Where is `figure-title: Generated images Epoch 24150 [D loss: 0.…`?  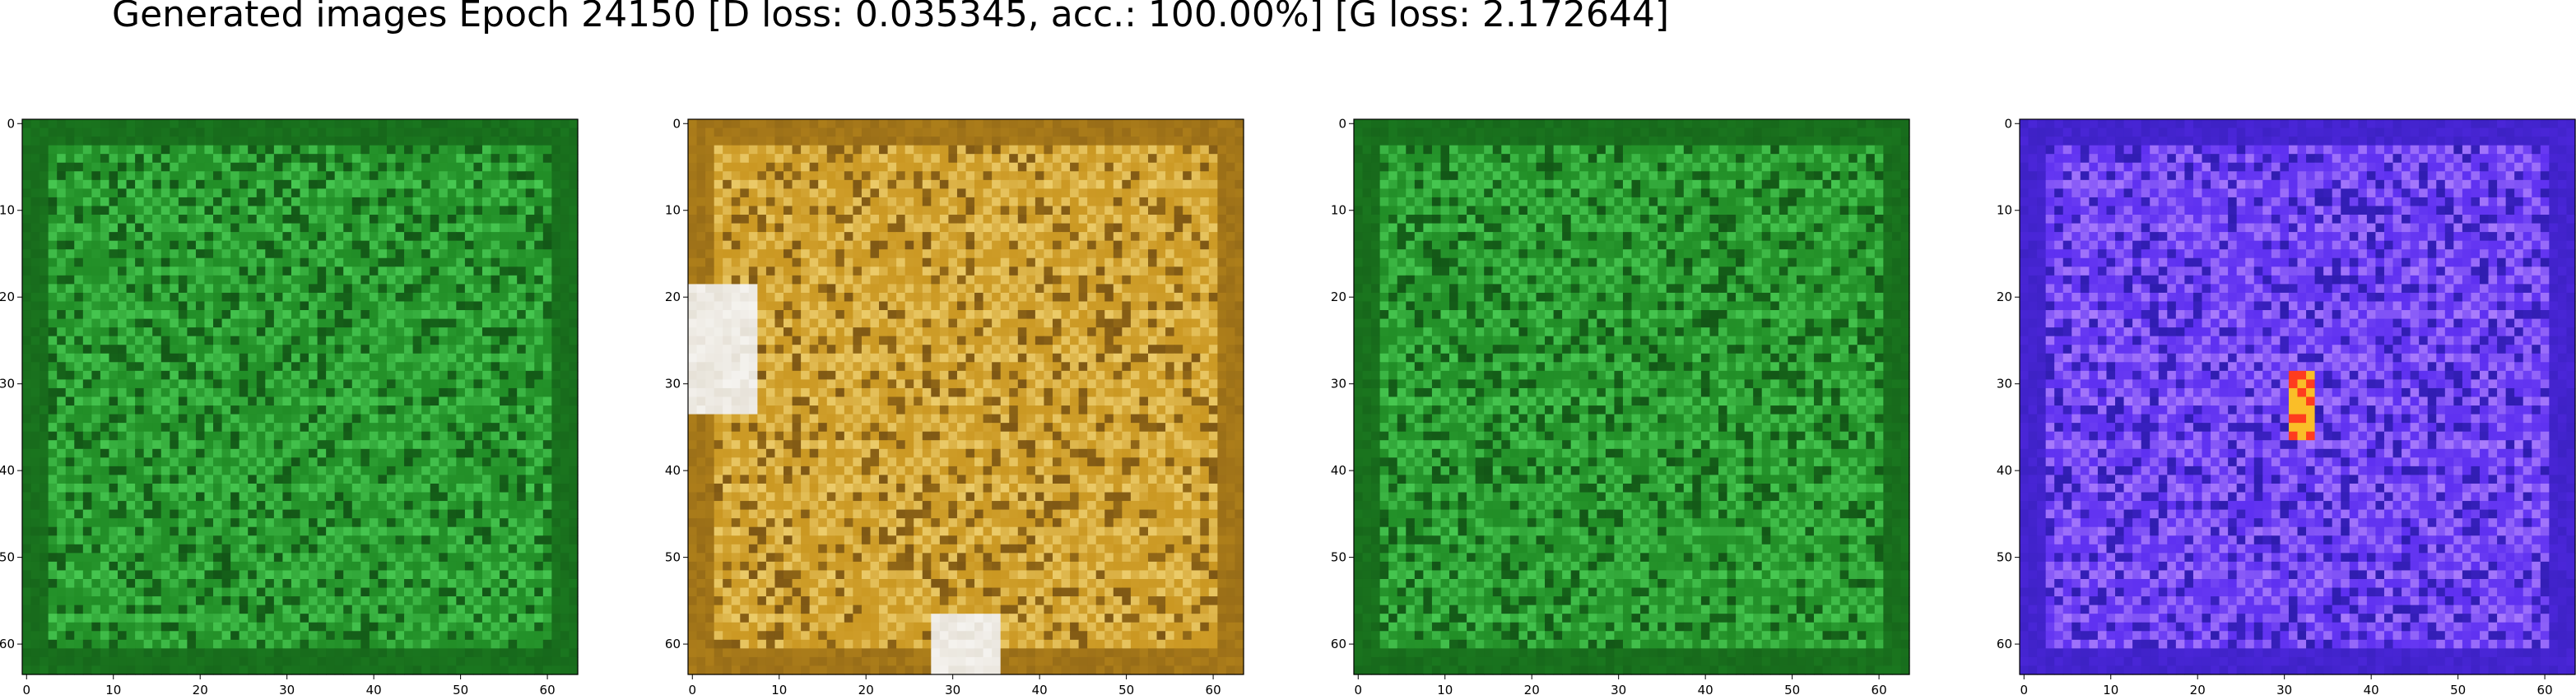 figure-title: Generated images Epoch 24150 [D loss: 0.… is located at coordinates (890, 17).